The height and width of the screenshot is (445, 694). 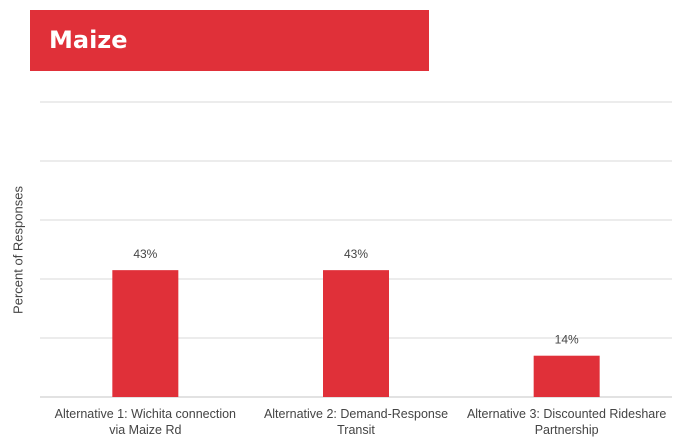 What do you see at coordinates (567, 340) in the screenshot?
I see `data-label-3: 14%` at bounding box center [567, 340].